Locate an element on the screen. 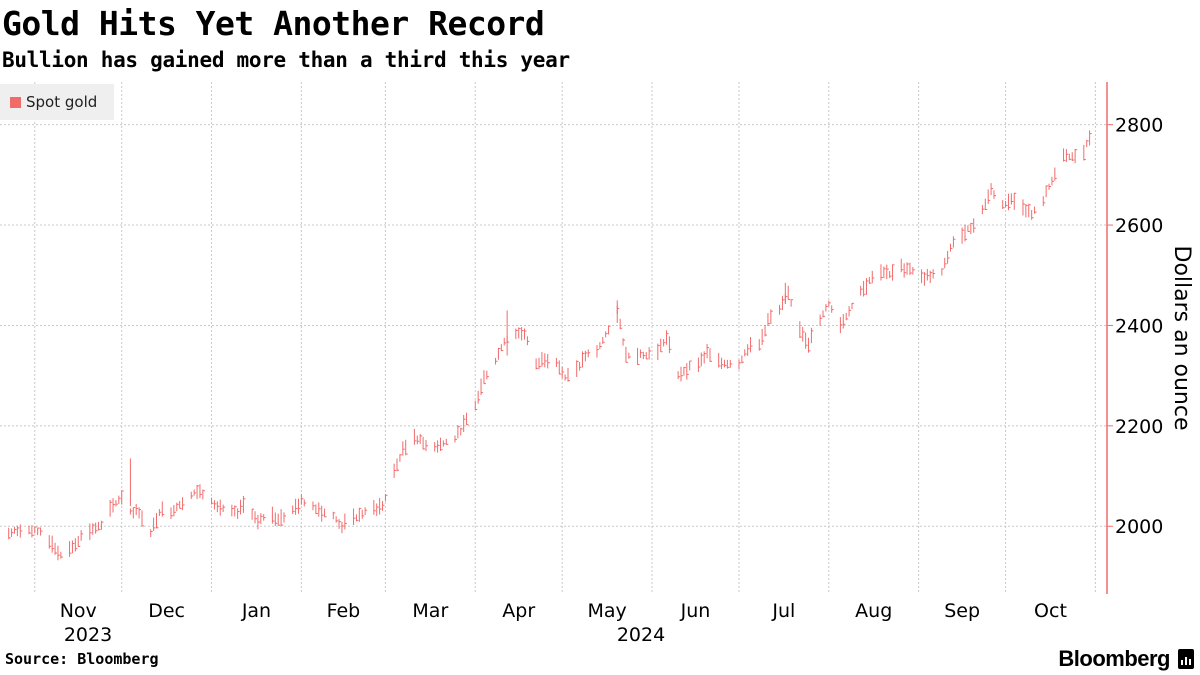  x-tick-label: Feb is located at coordinates (344, 611).